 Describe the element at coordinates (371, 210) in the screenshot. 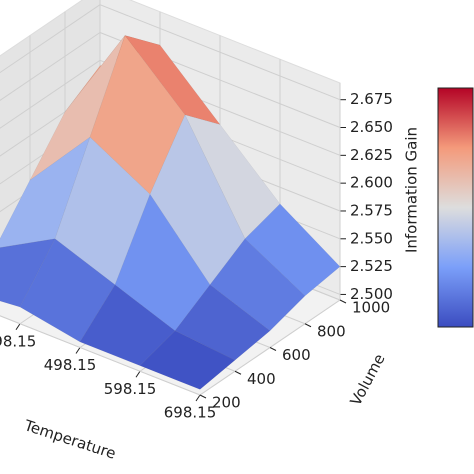

I see `z-tick-label: 2.575` at that location.